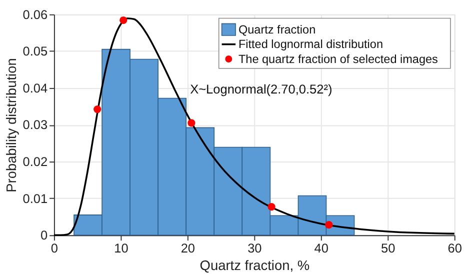  Describe the element at coordinates (255, 266) in the screenshot. I see `x-axis-title: Quartz fraction, %` at that location.